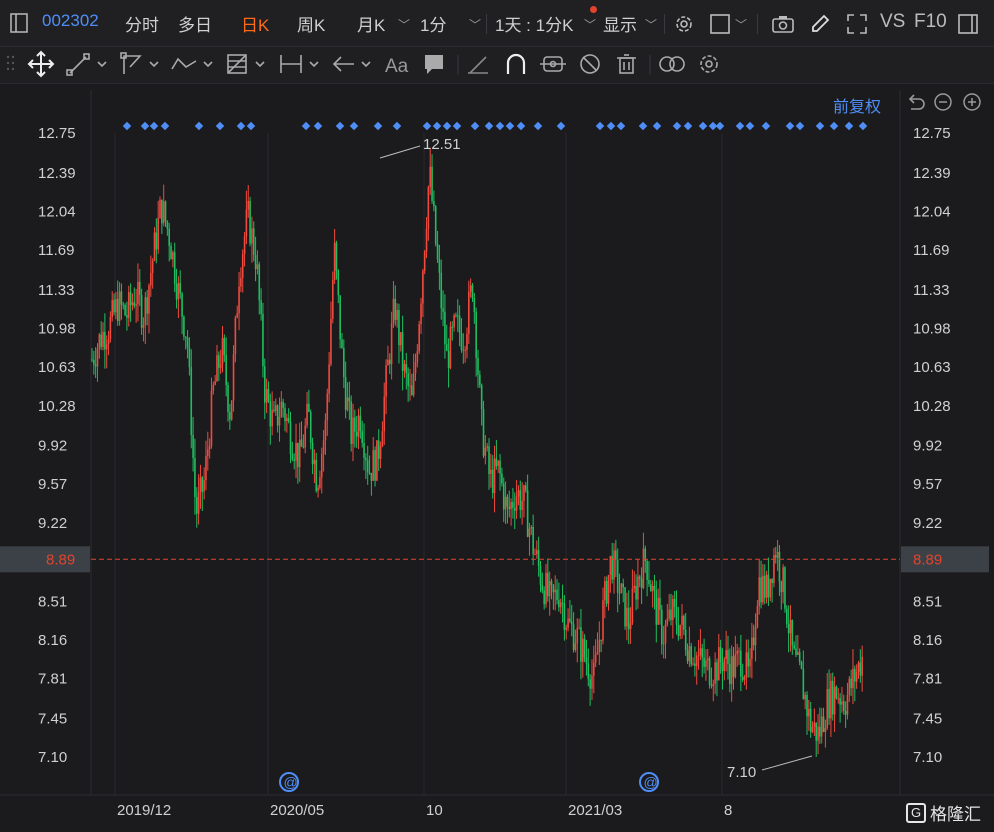  What do you see at coordinates (672, 64) in the screenshot?
I see `overlay-compare-icon` at bounding box center [672, 64].